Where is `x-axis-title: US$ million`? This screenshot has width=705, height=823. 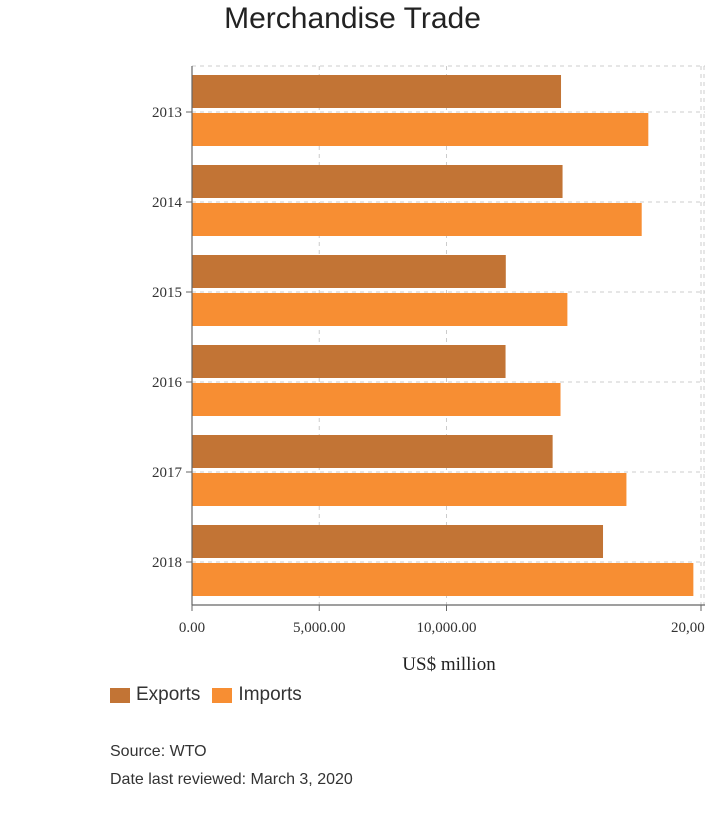
x-axis-title: US$ million is located at coordinates (449, 664).